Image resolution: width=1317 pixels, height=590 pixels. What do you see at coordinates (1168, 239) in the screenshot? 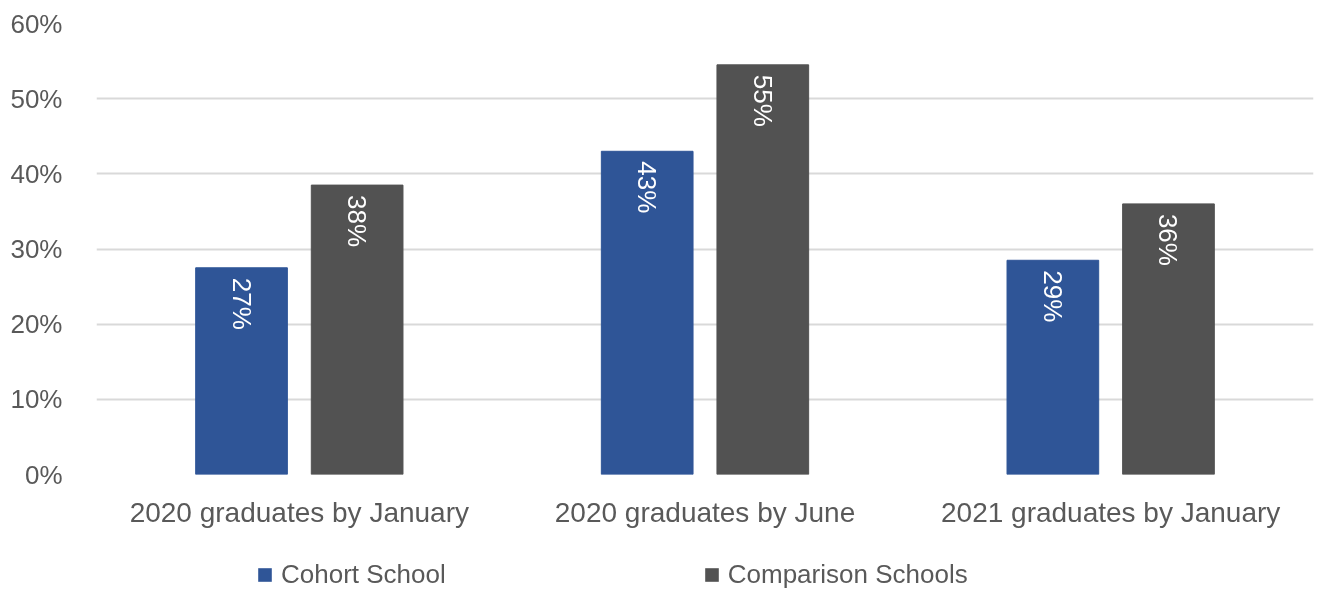
I see `data-label: 36%` at bounding box center [1168, 239].